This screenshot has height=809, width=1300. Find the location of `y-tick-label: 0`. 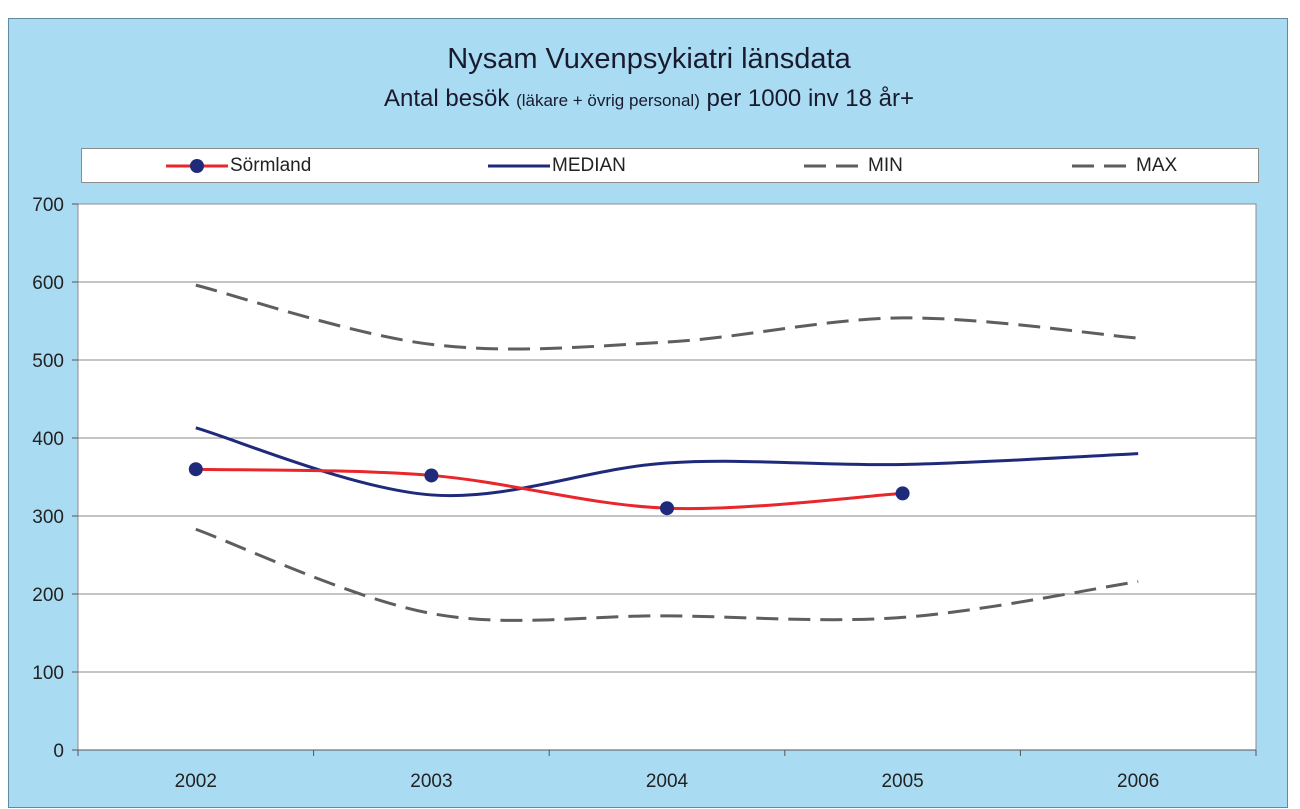

y-tick-label: 0 is located at coordinates (58, 751).